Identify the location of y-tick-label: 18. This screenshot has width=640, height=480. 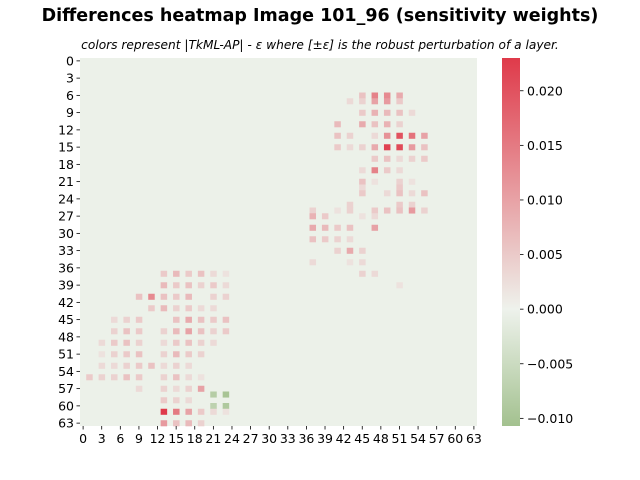
(66, 164).